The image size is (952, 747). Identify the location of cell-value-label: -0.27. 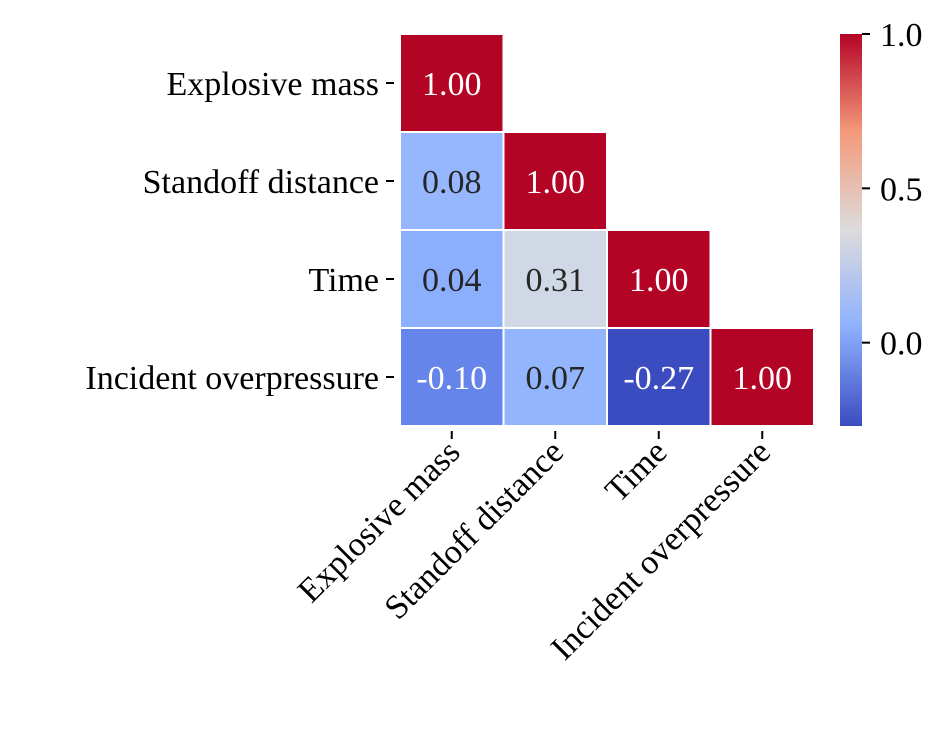
(658, 378).